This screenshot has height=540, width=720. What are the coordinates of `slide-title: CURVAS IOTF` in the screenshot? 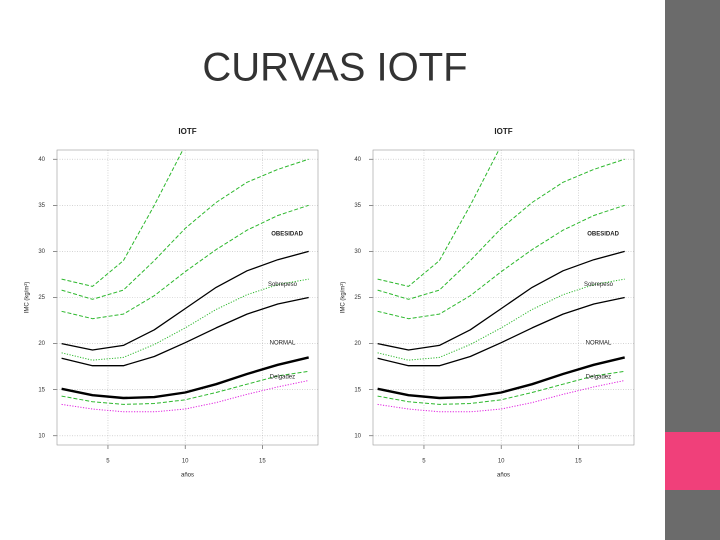 It's located at (334, 68).